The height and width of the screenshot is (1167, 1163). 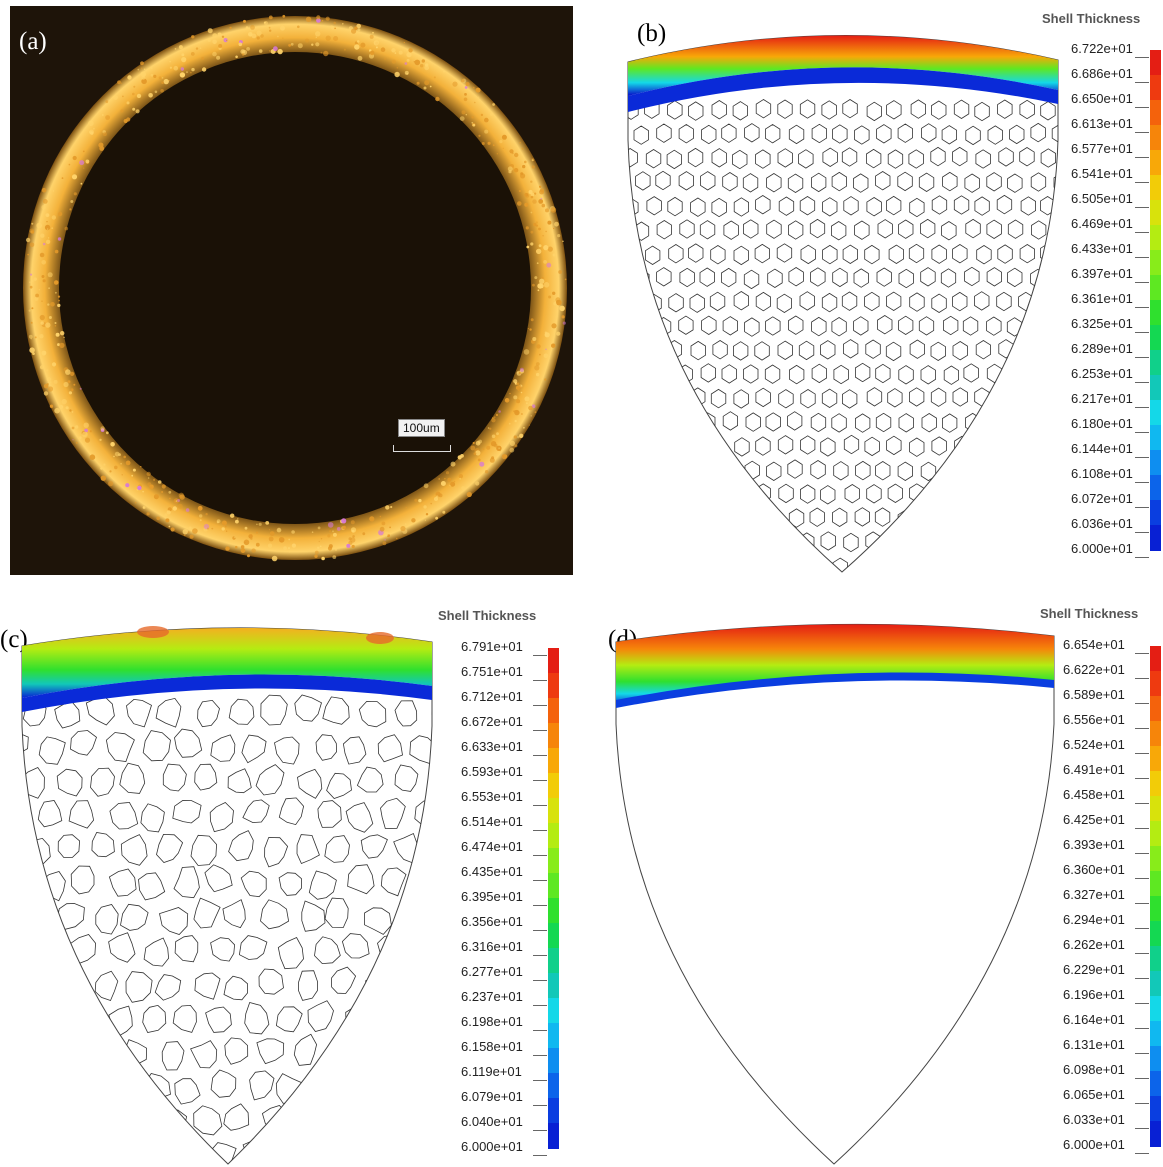 What do you see at coordinates (422, 448) in the screenshot?
I see `scale-bar` at bounding box center [422, 448].